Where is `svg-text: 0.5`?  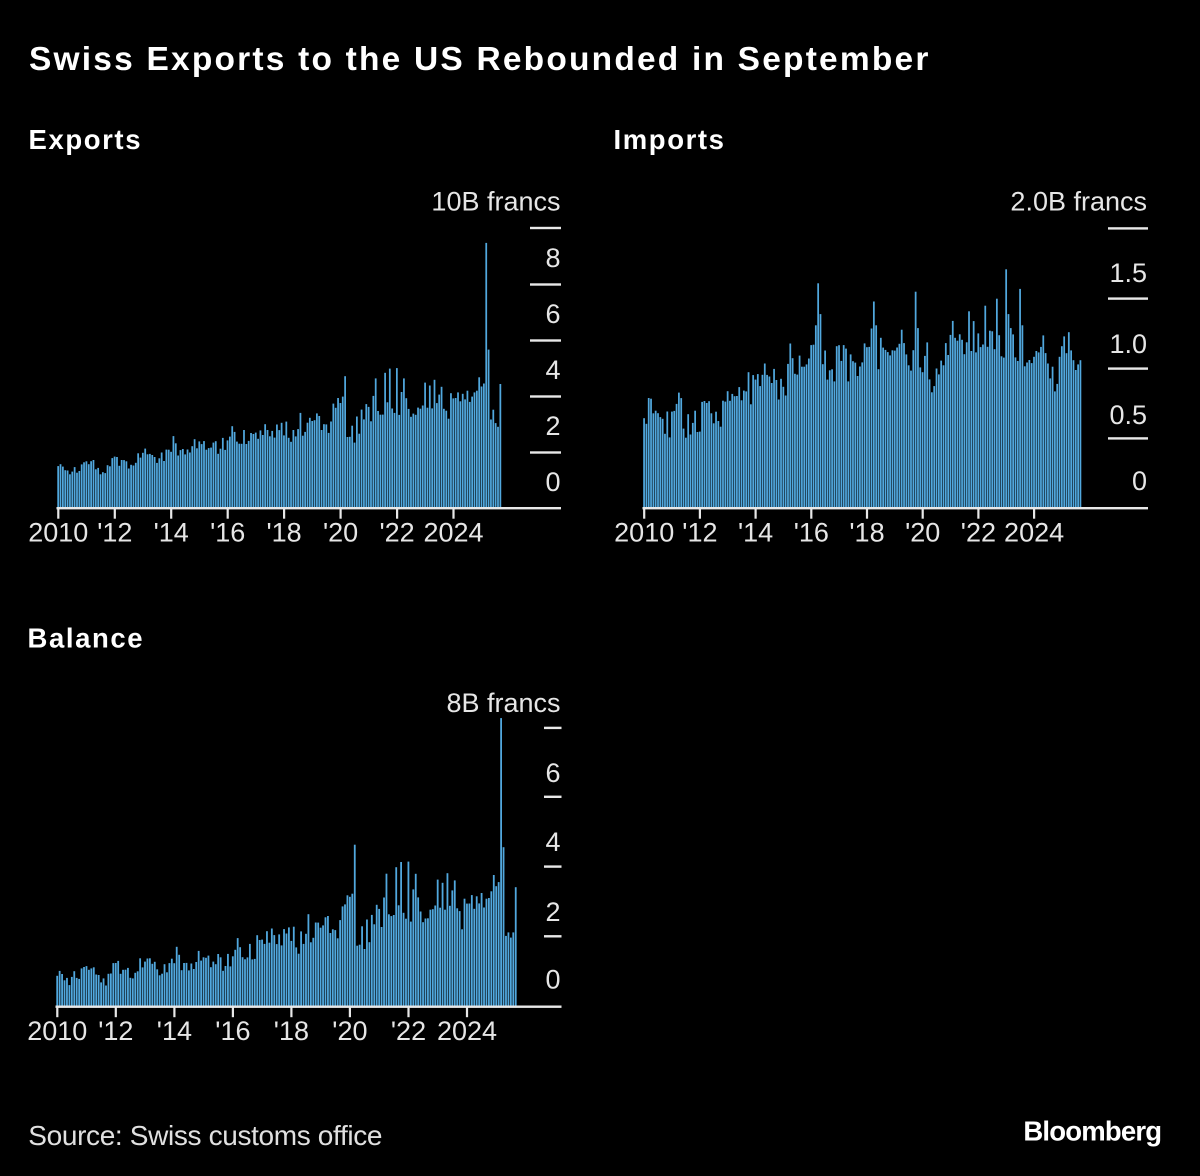
svg-text: 0.5 is located at coordinates (1128, 415).